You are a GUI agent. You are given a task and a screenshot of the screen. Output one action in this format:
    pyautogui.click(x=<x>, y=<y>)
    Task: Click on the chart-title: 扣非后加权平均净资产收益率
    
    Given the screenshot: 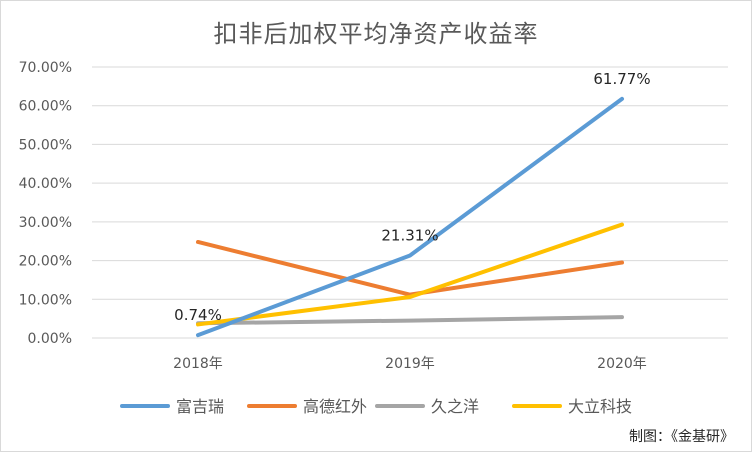 What is the action you would take?
    pyautogui.click(x=376, y=34)
    